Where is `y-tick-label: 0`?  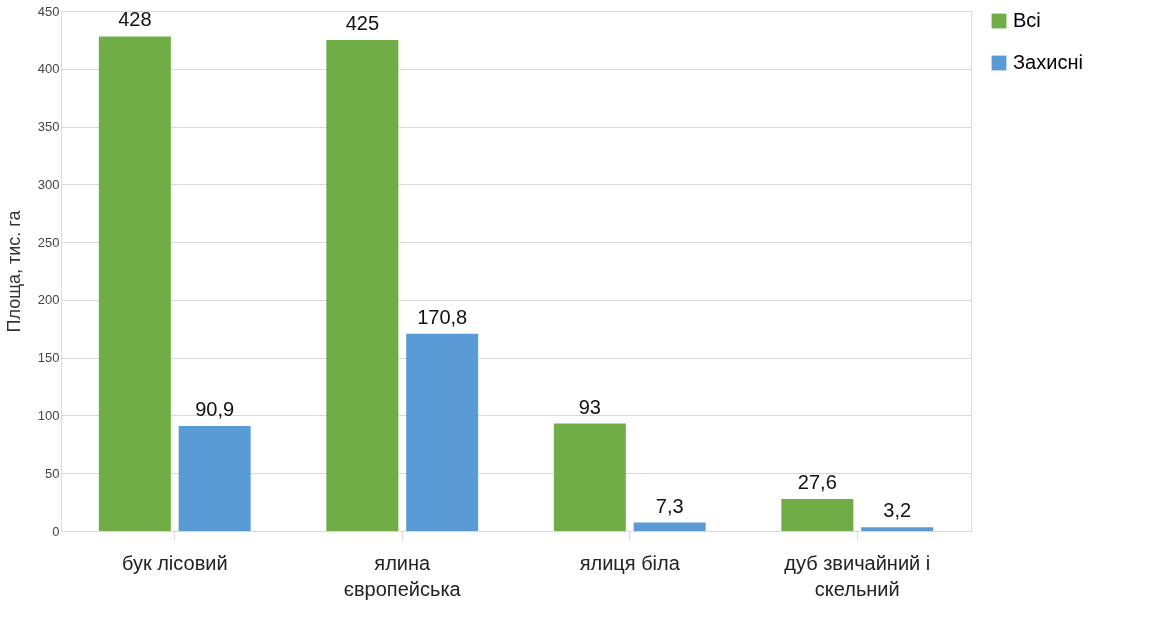
y-tick-label: 0 is located at coordinates (56, 531).